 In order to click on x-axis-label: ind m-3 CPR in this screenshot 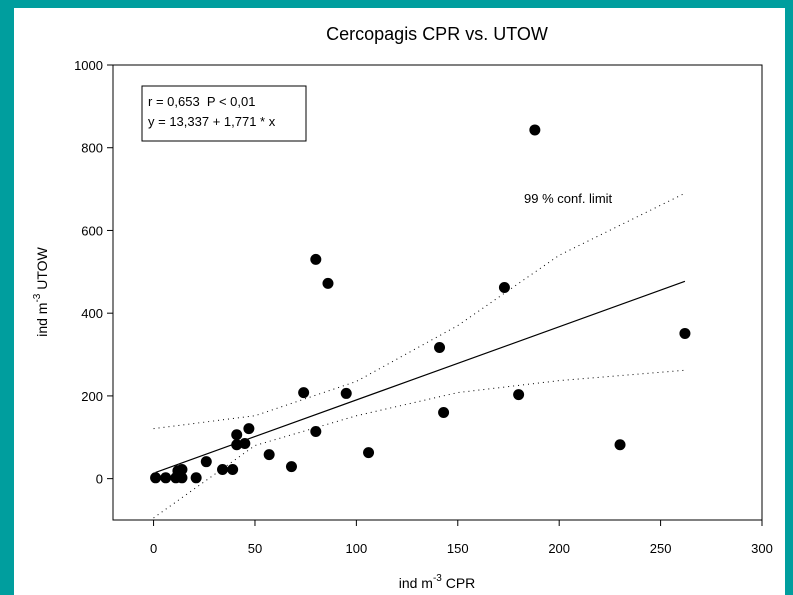, I will do `click(437, 582)`.